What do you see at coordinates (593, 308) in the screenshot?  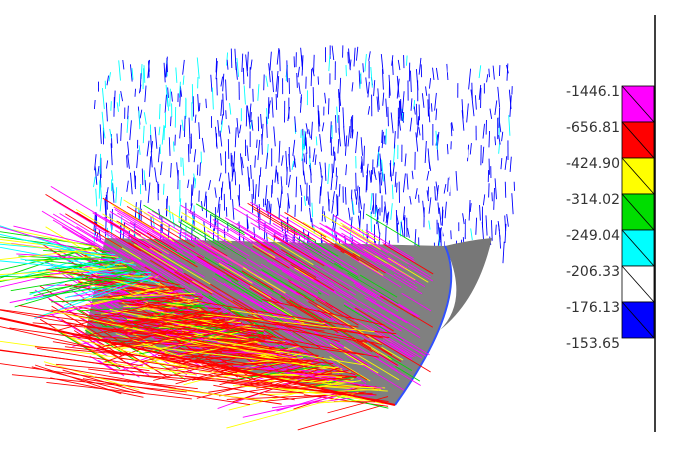 I see `legend-label: -176.13` at bounding box center [593, 308].